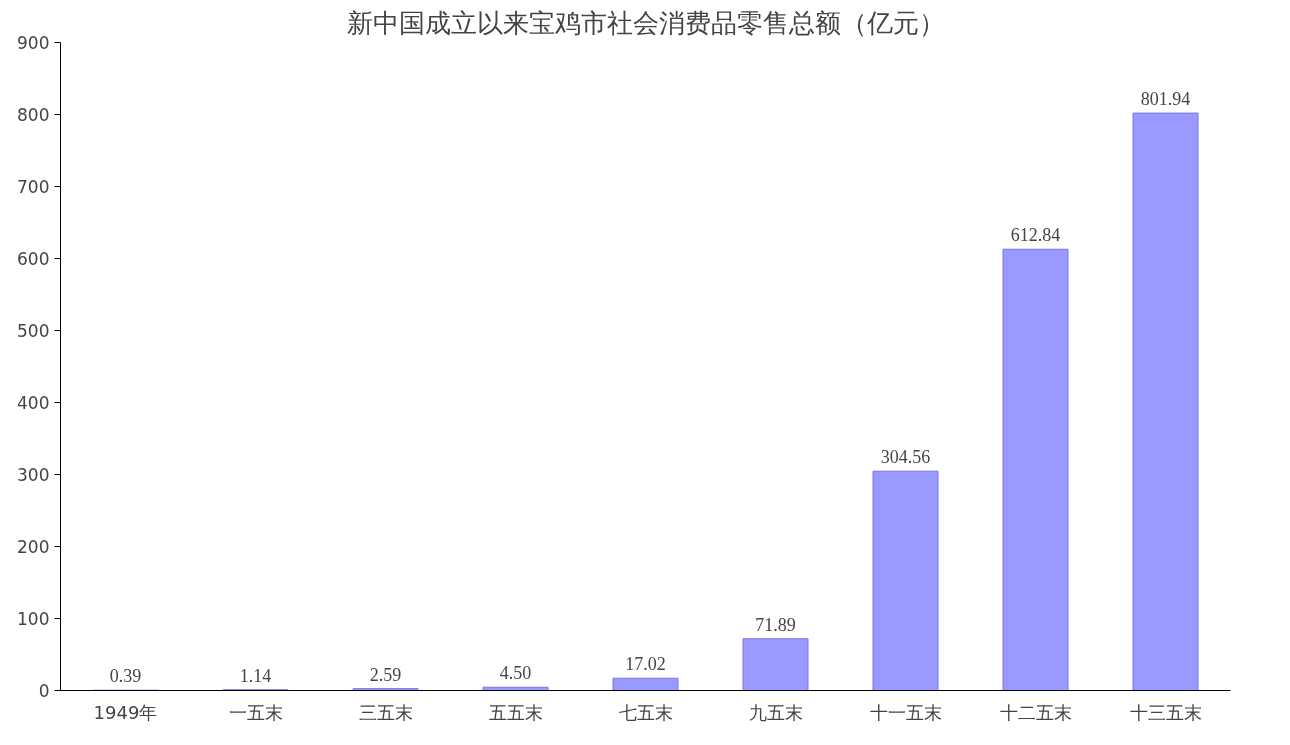 This screenshot has width=1290, height=745. Describe the element at coordinates (645, 22) in the screenshot. I see `chart-title: 新中国成立以来宝鸡市社会消费品零售总额（亿元）` at that location.